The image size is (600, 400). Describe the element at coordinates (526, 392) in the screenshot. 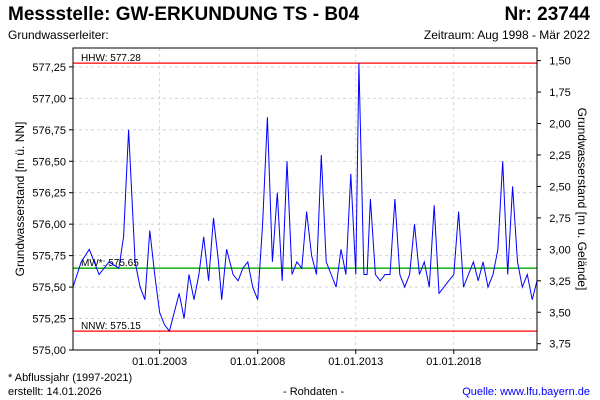

I see `source-link: Quelle: www.lfu.bayern.de` at that location.